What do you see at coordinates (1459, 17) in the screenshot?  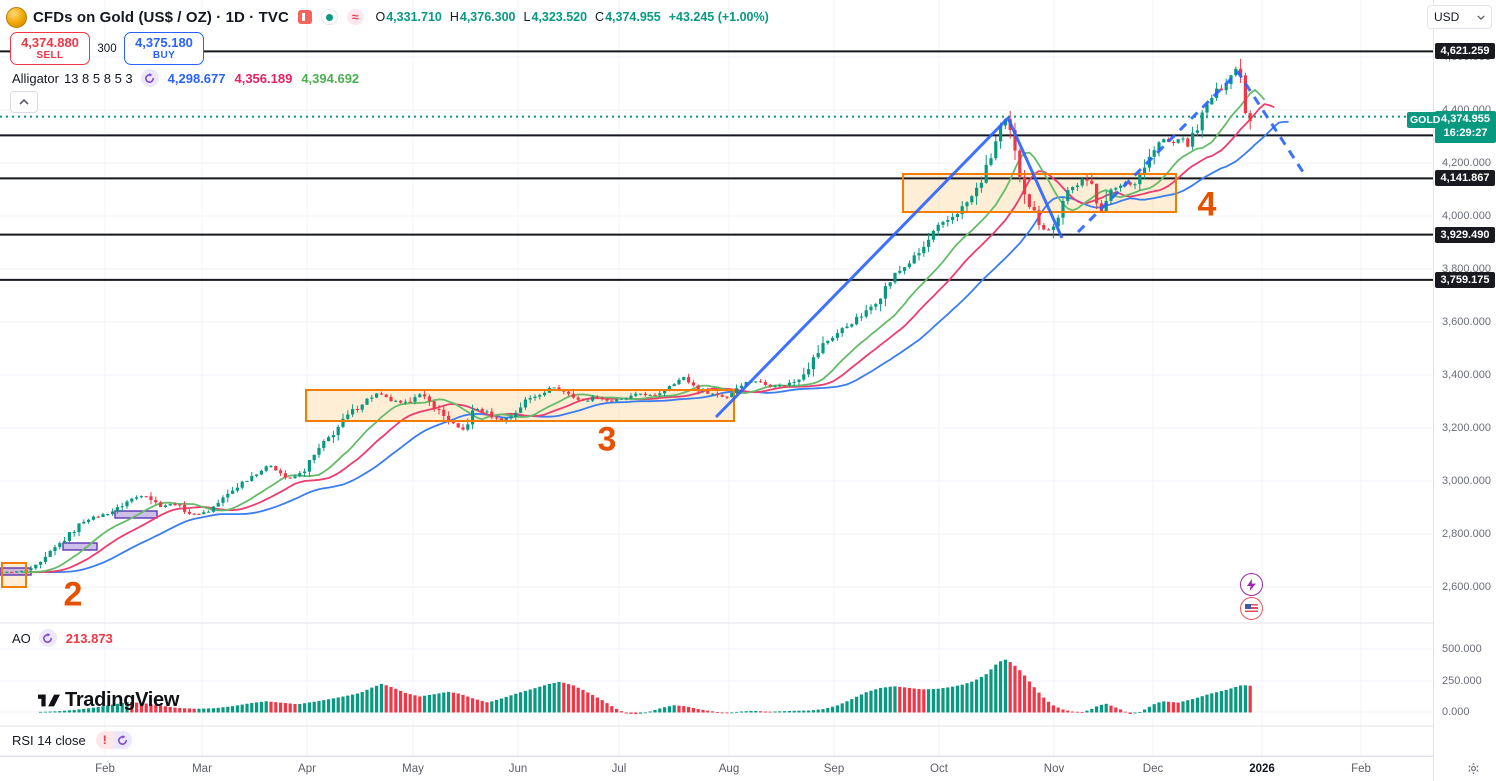 I see `currency-selector: USD` at bounding box center [1459, 17].